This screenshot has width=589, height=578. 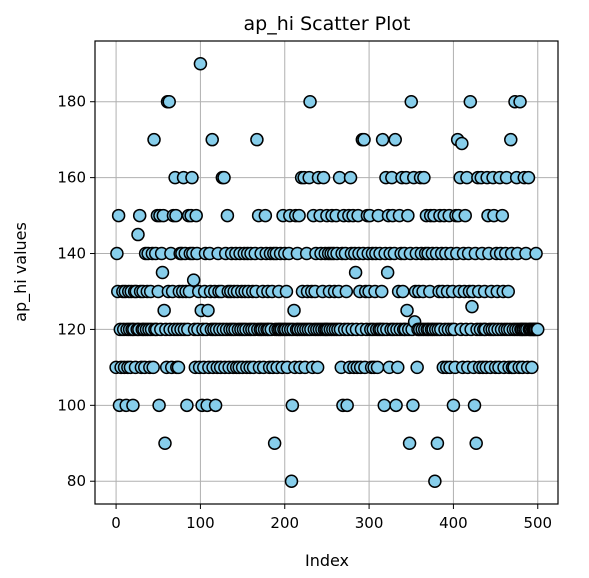 I want to click on x-tick-label-4: 400, so click(x=453, y=523).